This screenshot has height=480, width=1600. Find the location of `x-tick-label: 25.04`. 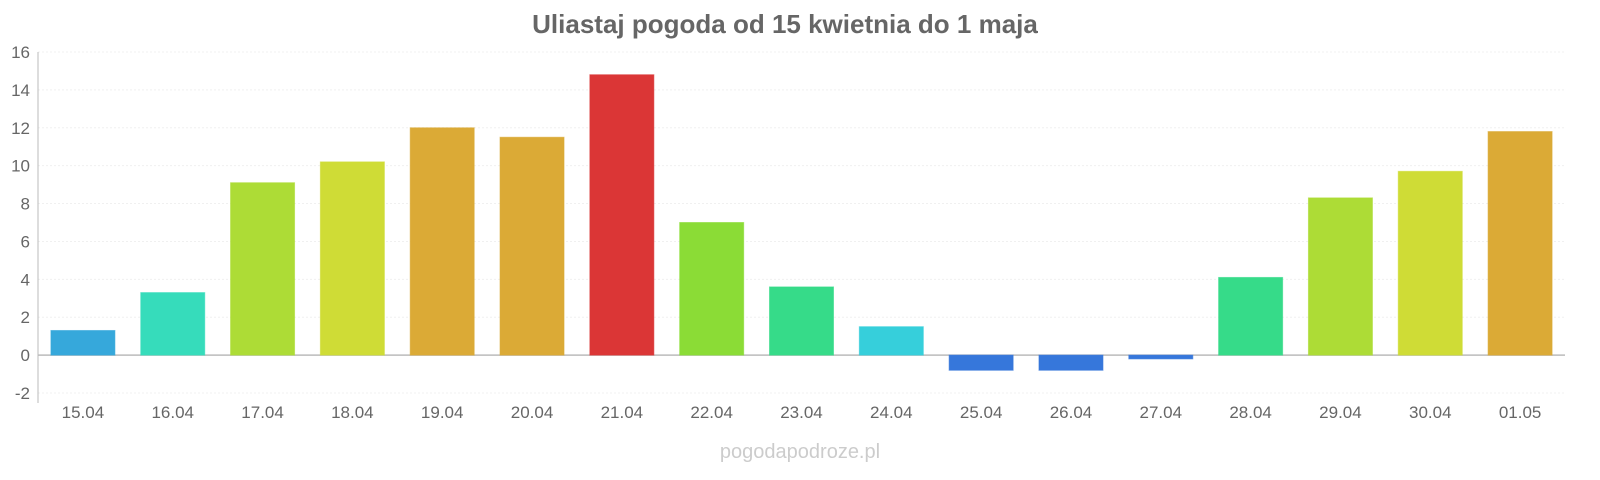

x-tick-label: 25.04 is located at coordinates (981, 412).